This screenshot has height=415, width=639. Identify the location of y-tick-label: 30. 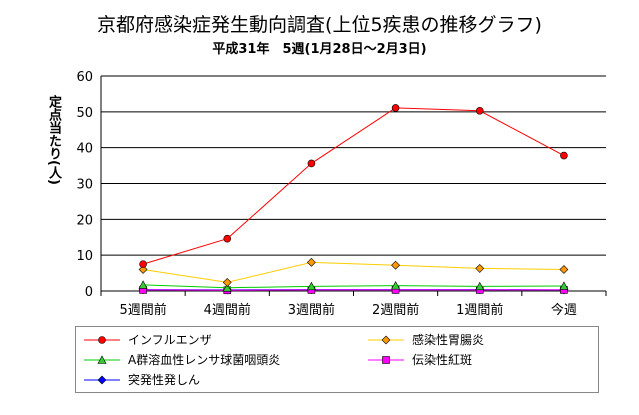
(84, 185).